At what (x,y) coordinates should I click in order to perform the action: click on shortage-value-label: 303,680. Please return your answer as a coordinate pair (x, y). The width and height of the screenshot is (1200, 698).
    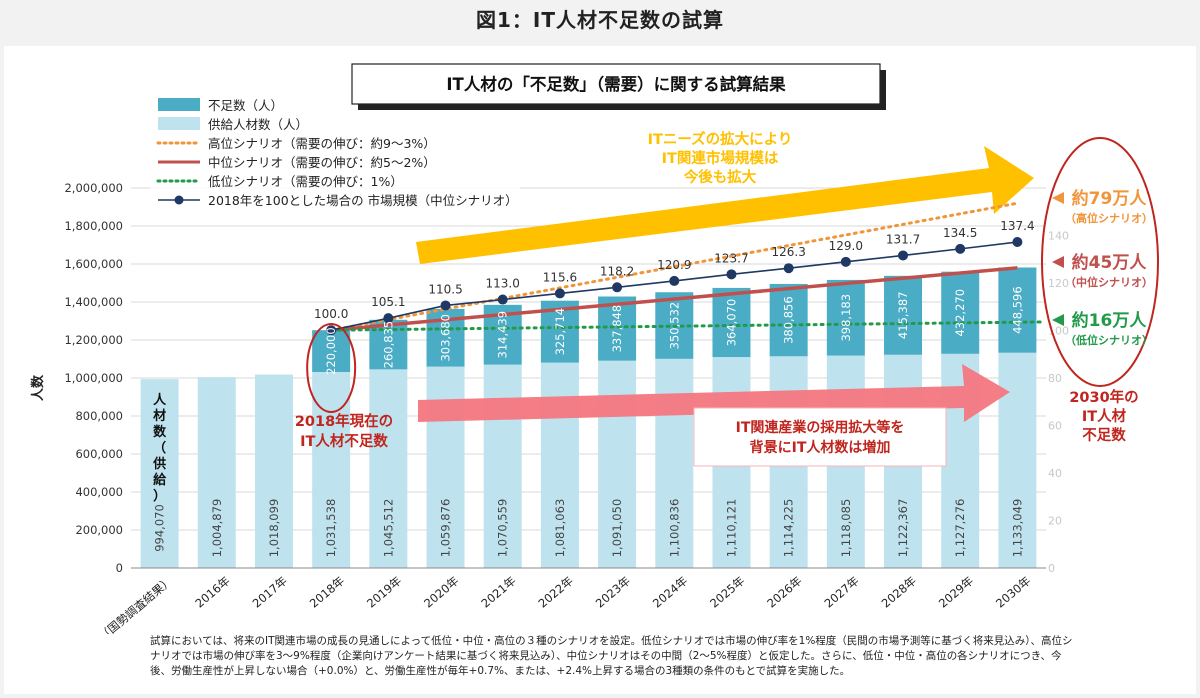
    Looking at the image, I should click on (446, 338).